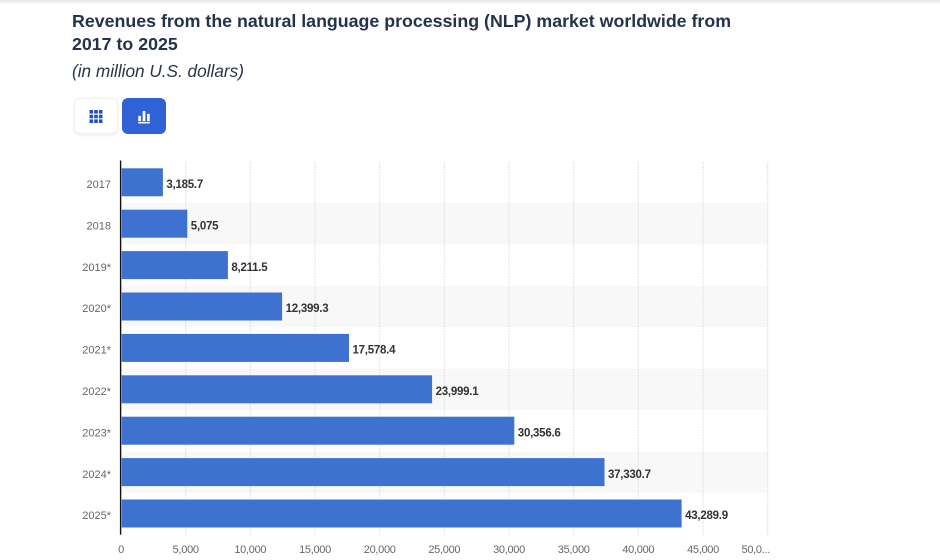  Describe the element at coordinates (96, 433) in the screenshot. I see `svg-text: 2023*` at that location.